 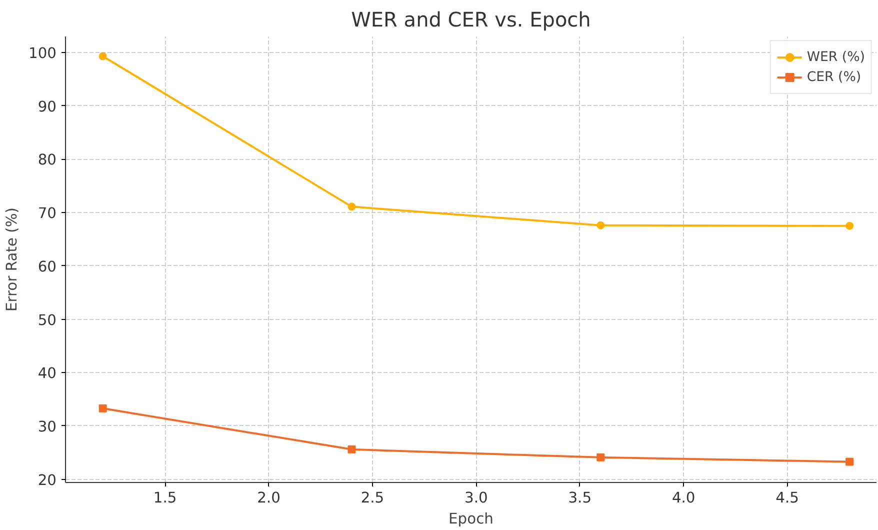 I want to click on x-tick-label: 3.0, so click(x=476, y=498).